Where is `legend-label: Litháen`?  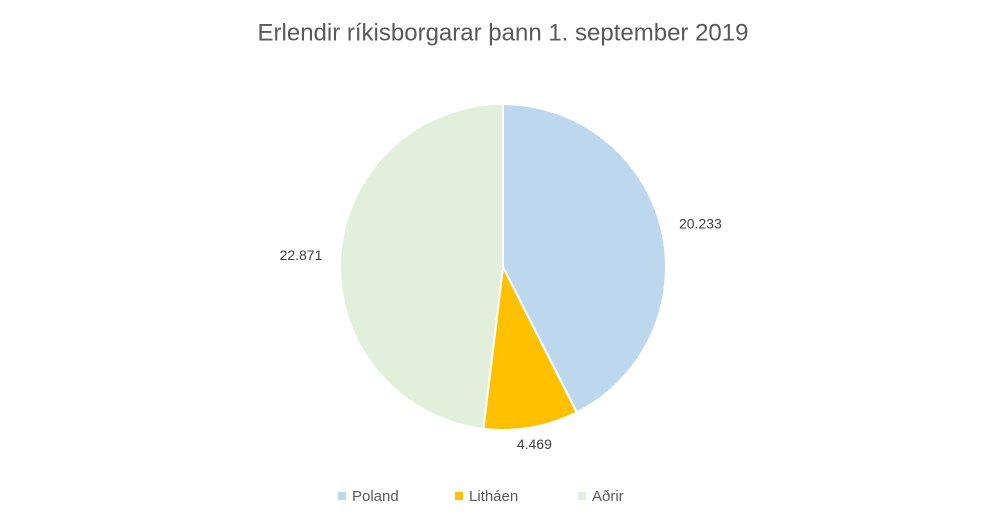
legend-label: Litháen is located at coordinates (493, 496).